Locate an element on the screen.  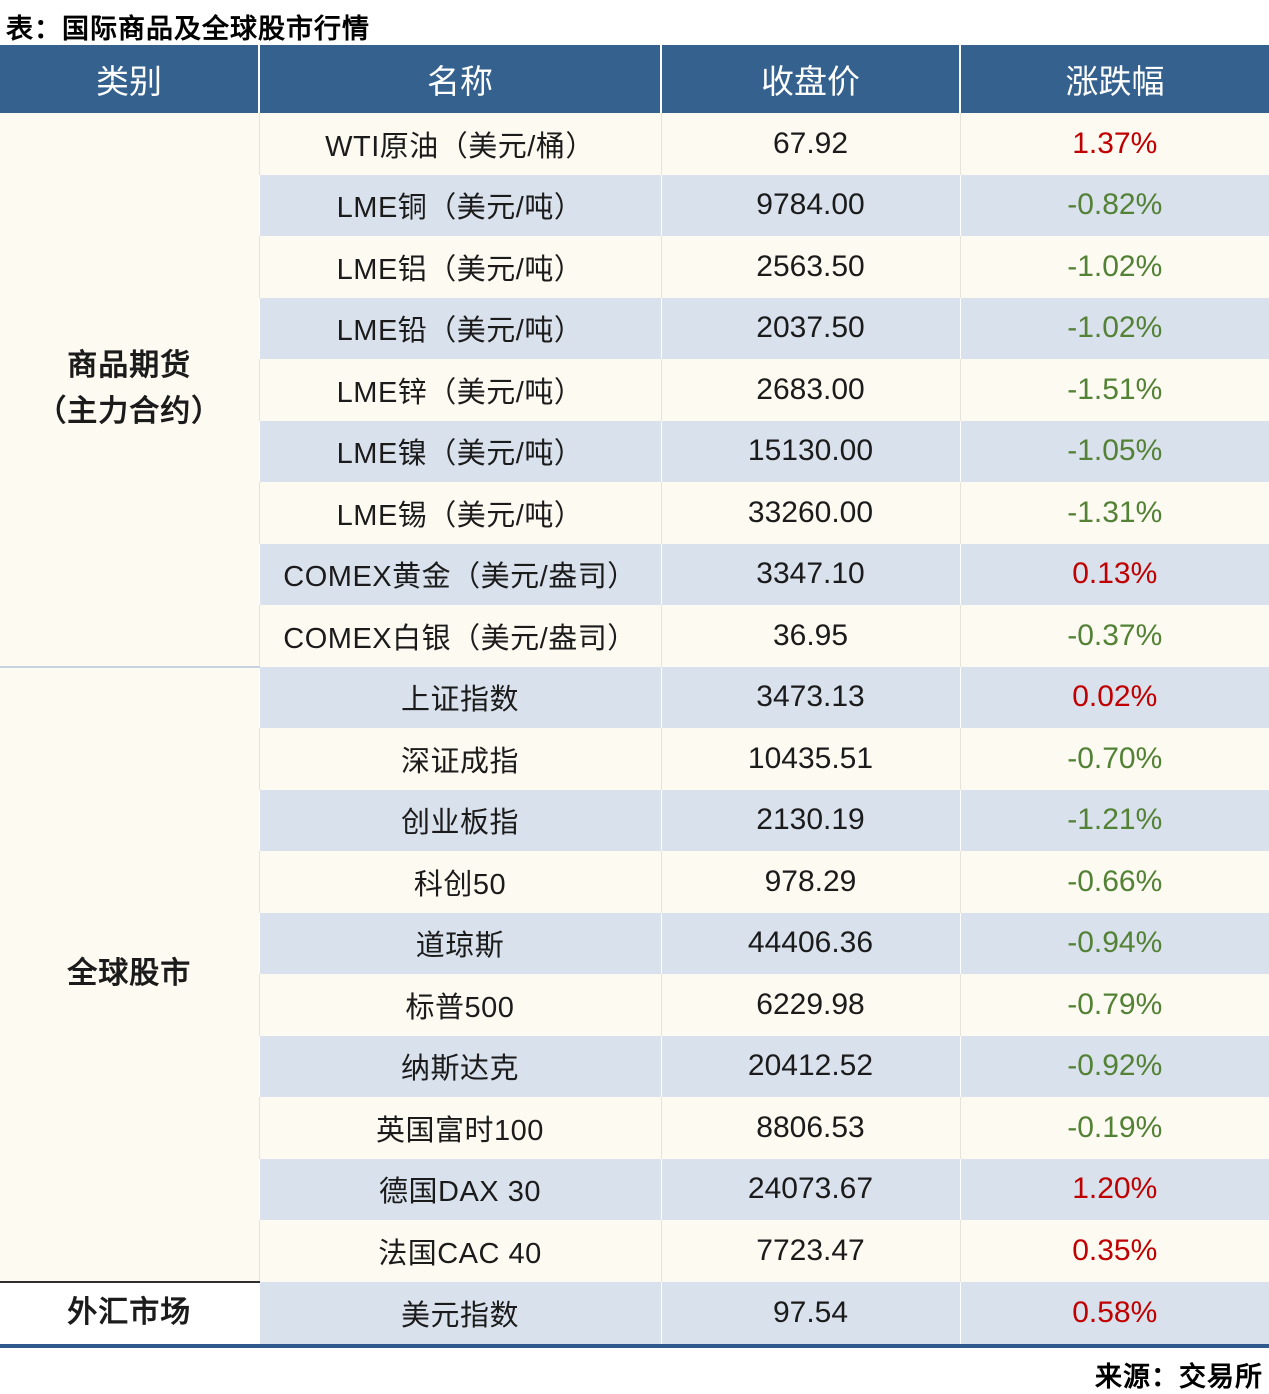
name-cell: LME铝（美元/吨） is located at coordinates (459, 267).